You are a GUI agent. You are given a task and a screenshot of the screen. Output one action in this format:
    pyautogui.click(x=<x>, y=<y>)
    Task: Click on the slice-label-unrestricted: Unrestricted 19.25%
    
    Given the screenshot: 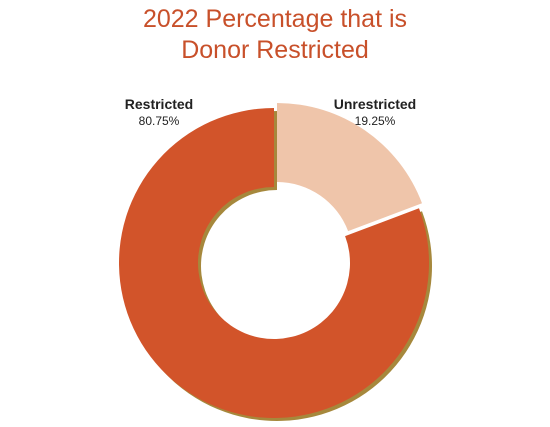 What is the action you would take?
    pyautogui.click(x=375, y=112)
    